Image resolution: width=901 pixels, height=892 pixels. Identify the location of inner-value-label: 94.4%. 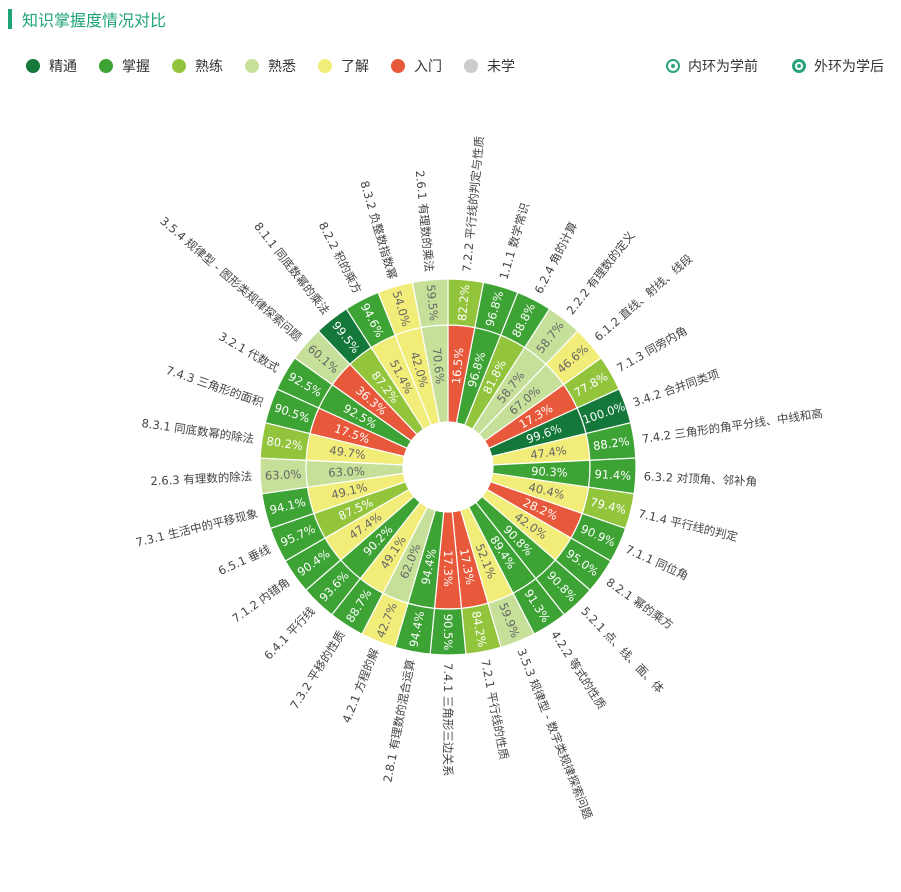
(428, 566).